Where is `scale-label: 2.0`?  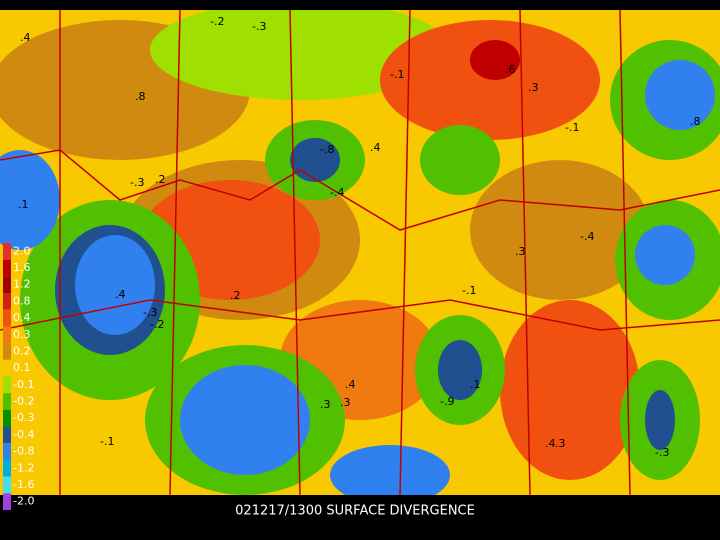
scale-label: 2.0 is located at coordinates (22, 250).